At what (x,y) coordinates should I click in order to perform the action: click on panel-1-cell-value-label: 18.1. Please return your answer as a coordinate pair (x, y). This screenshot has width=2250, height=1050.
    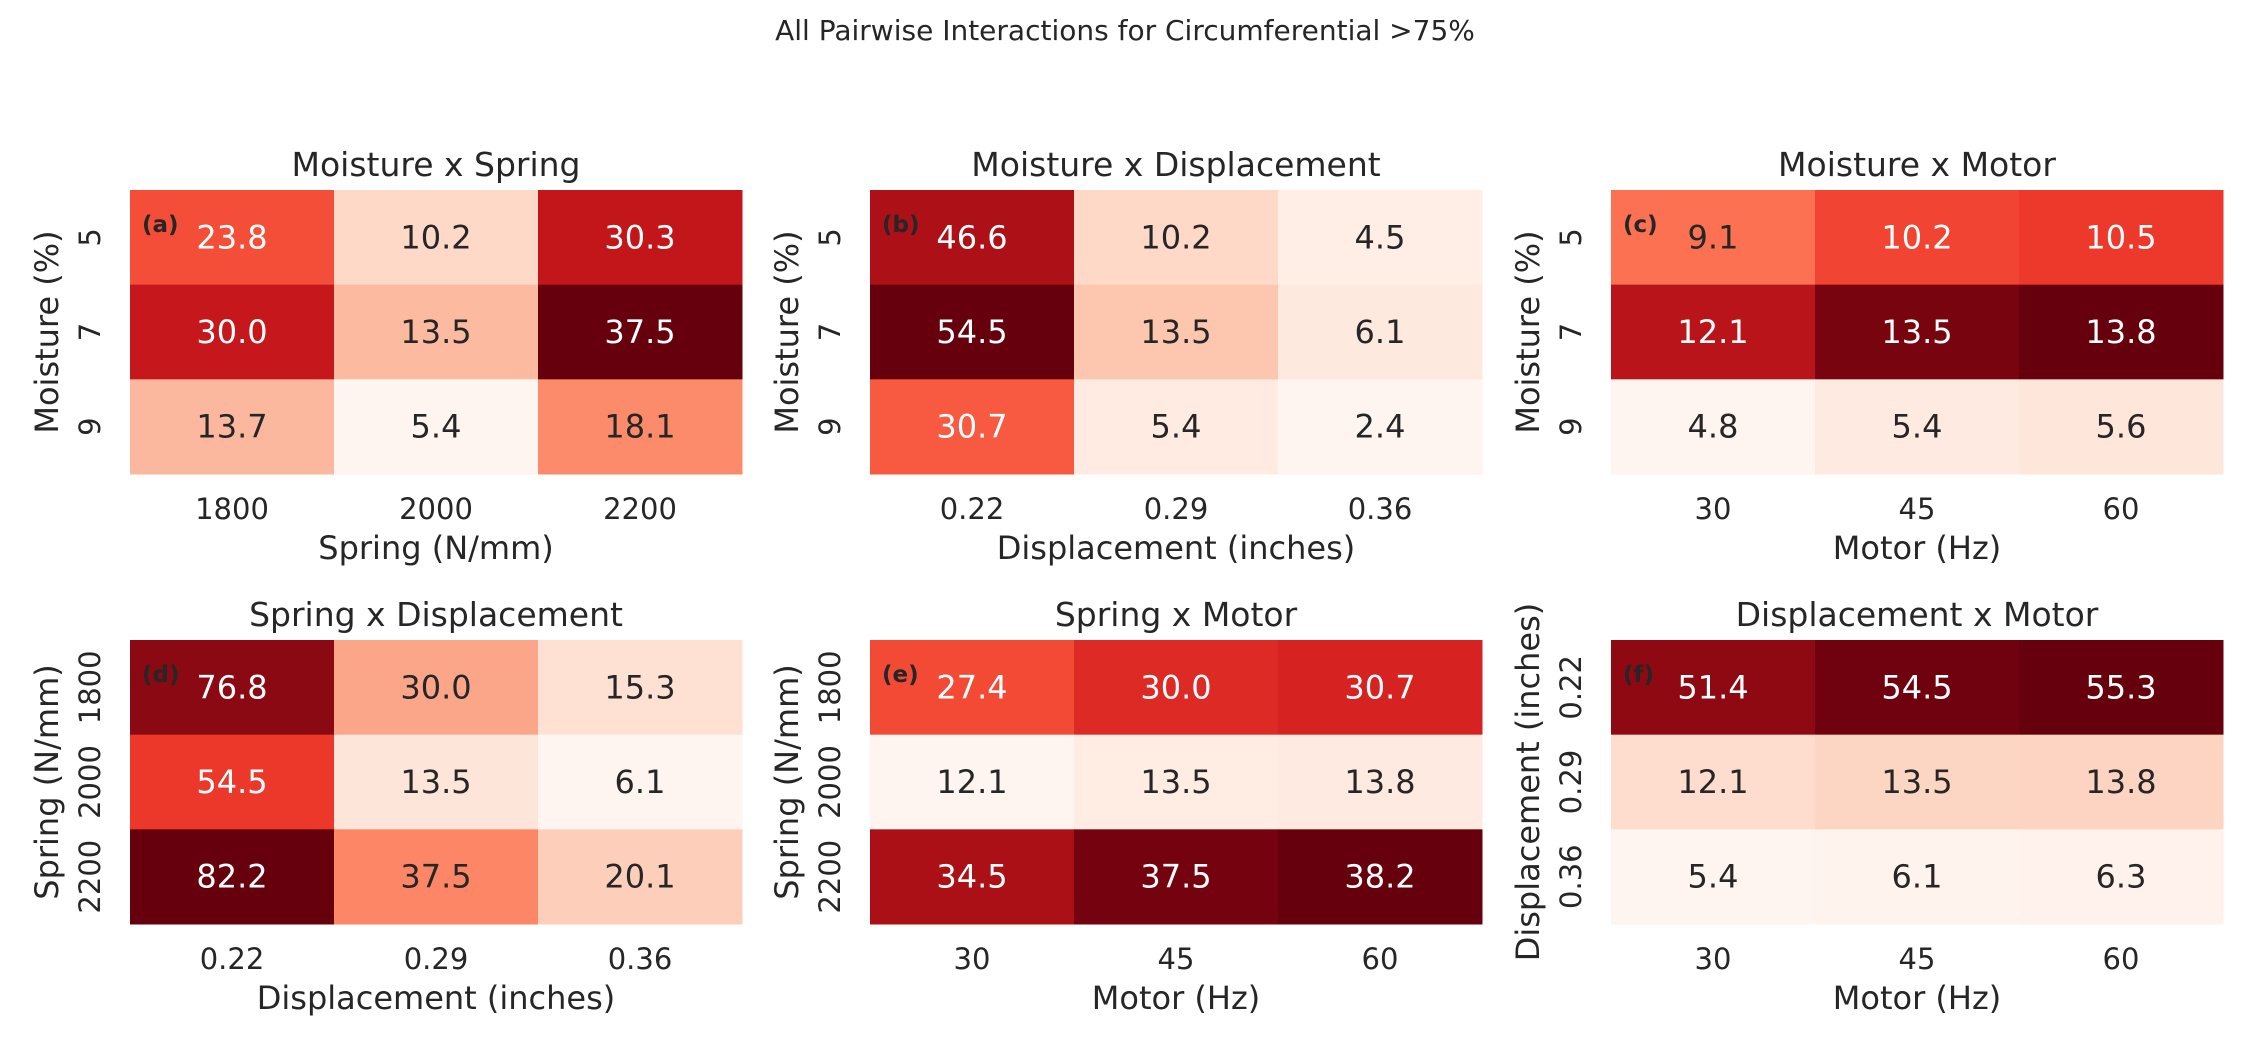
    Looking at the image, I should click on (639, 427).